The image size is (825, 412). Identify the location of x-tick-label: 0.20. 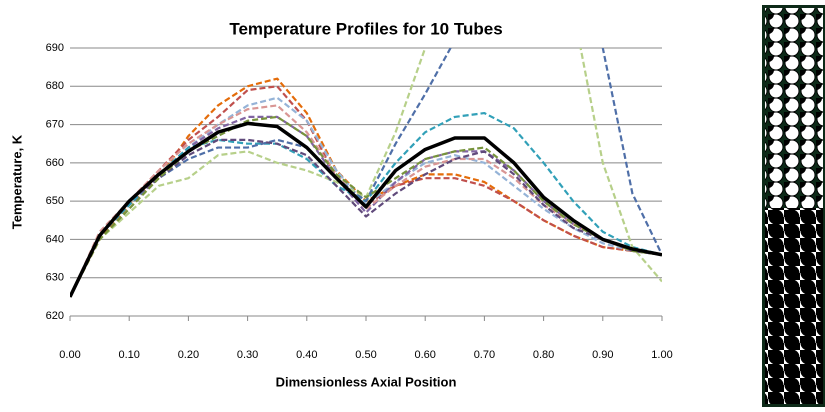
(188, 355).